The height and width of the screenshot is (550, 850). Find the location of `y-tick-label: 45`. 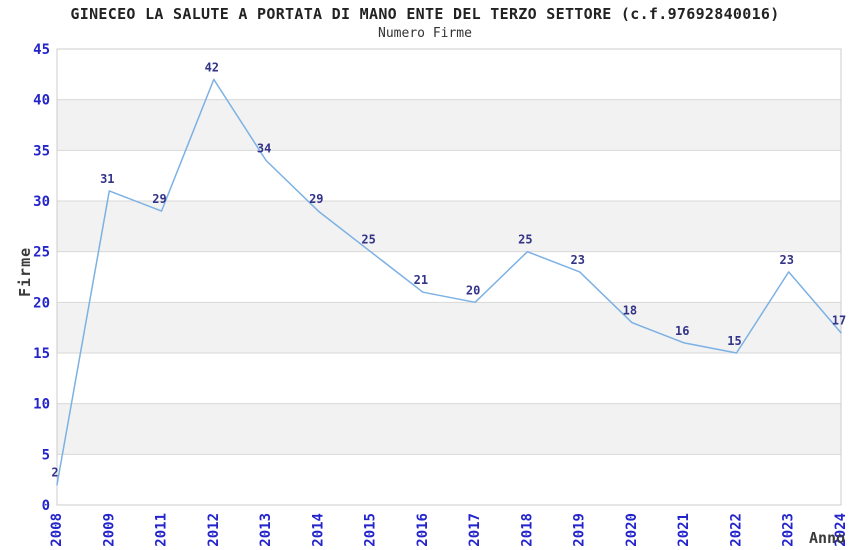

y-tick-label: 45 is located at coordinates (41, 50).